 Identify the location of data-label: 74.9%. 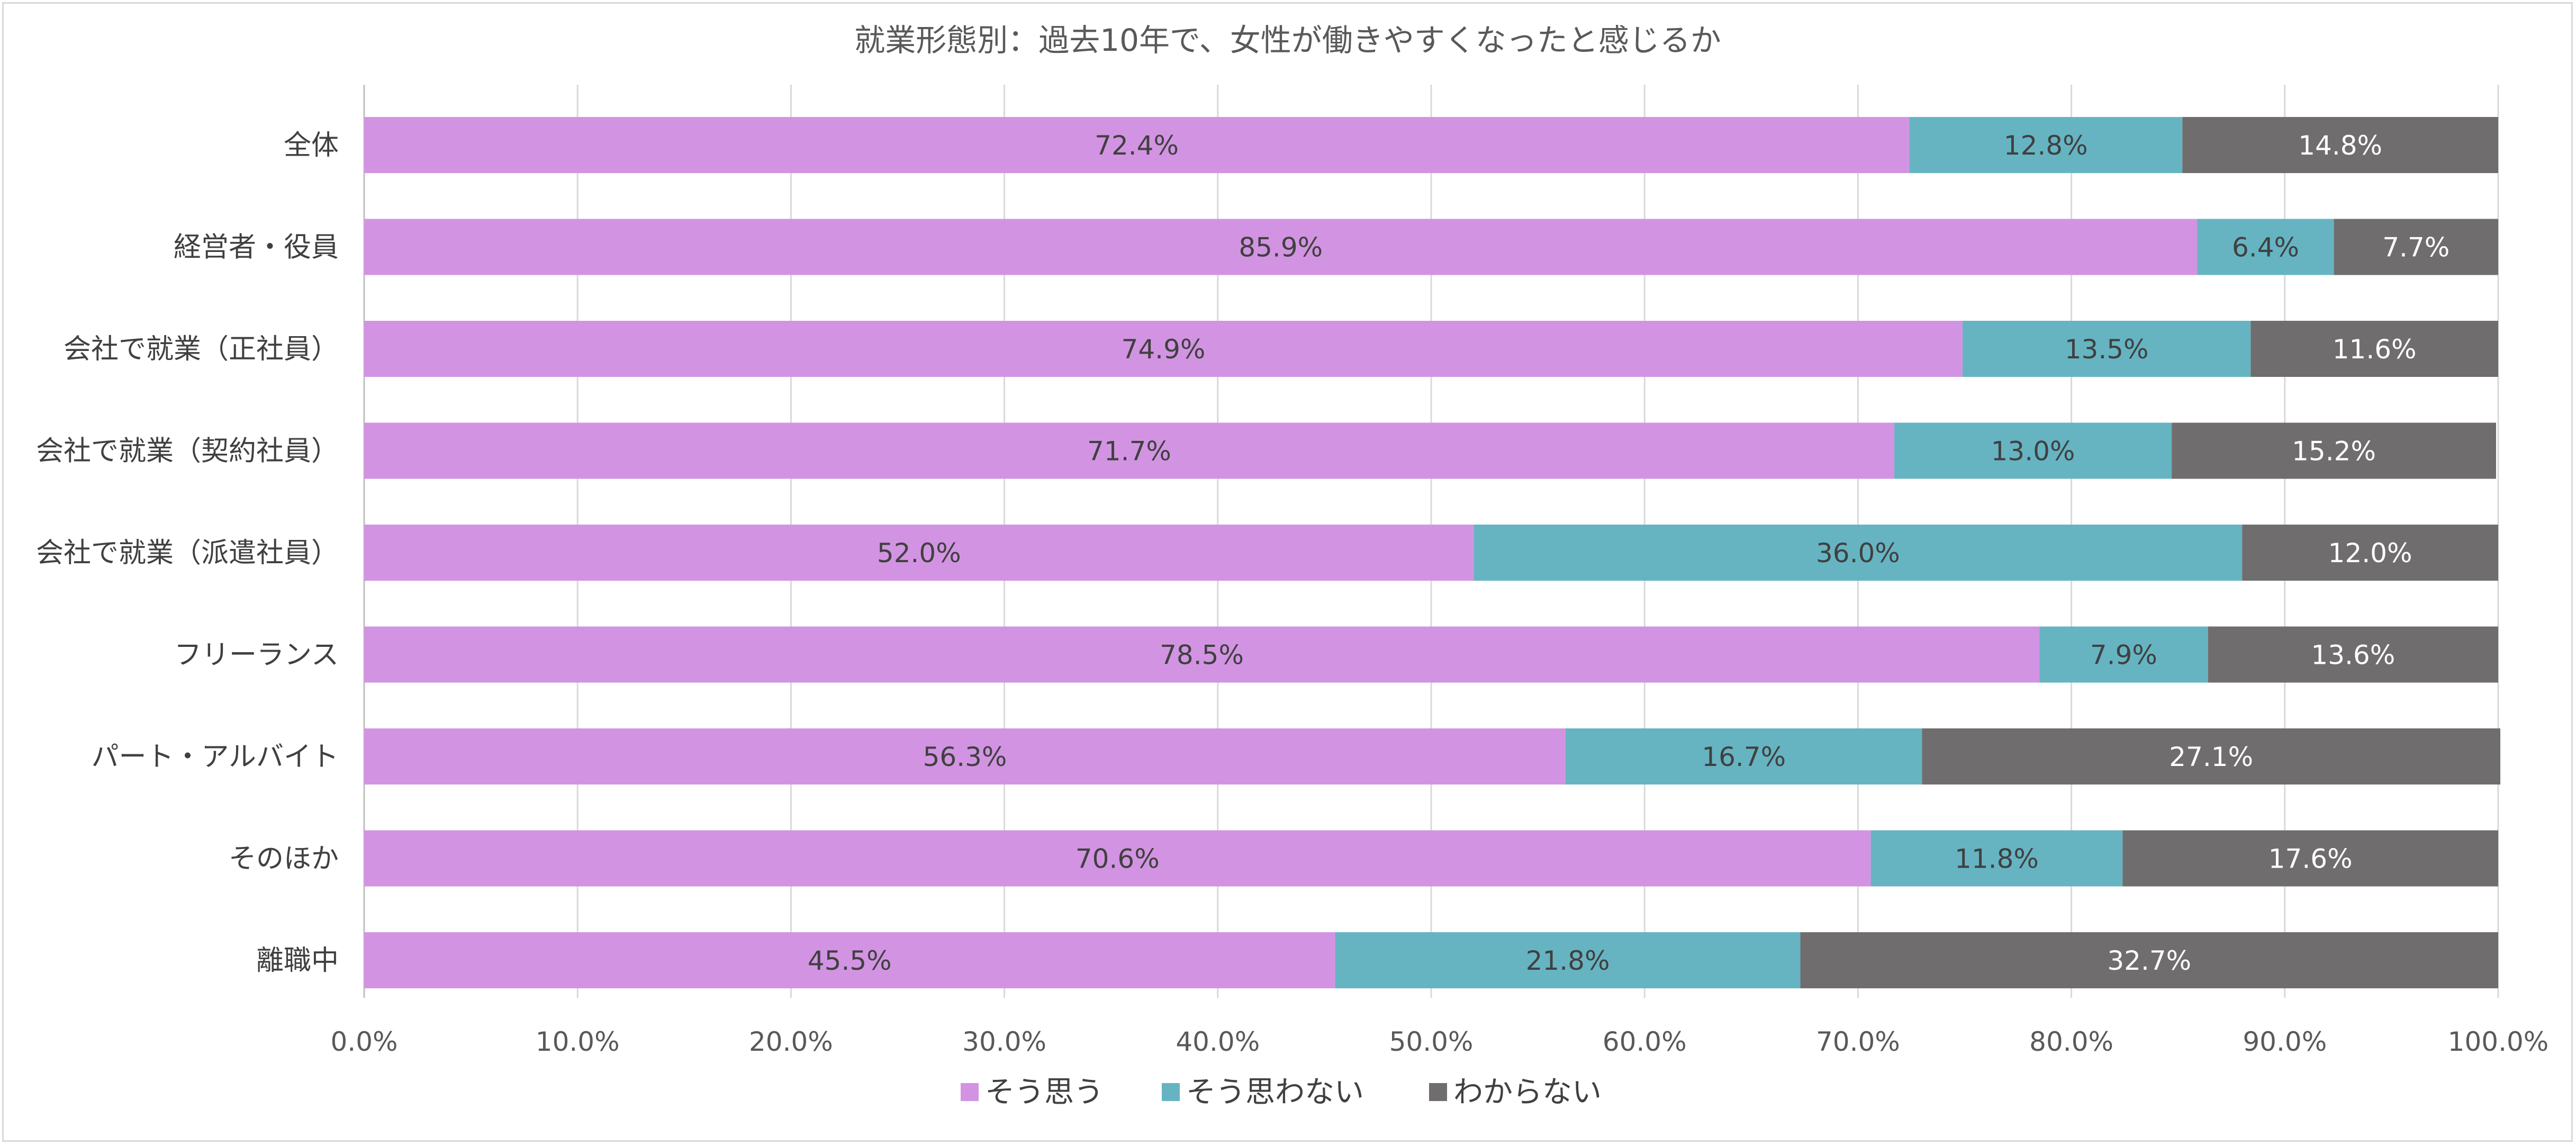
(1164, 349).